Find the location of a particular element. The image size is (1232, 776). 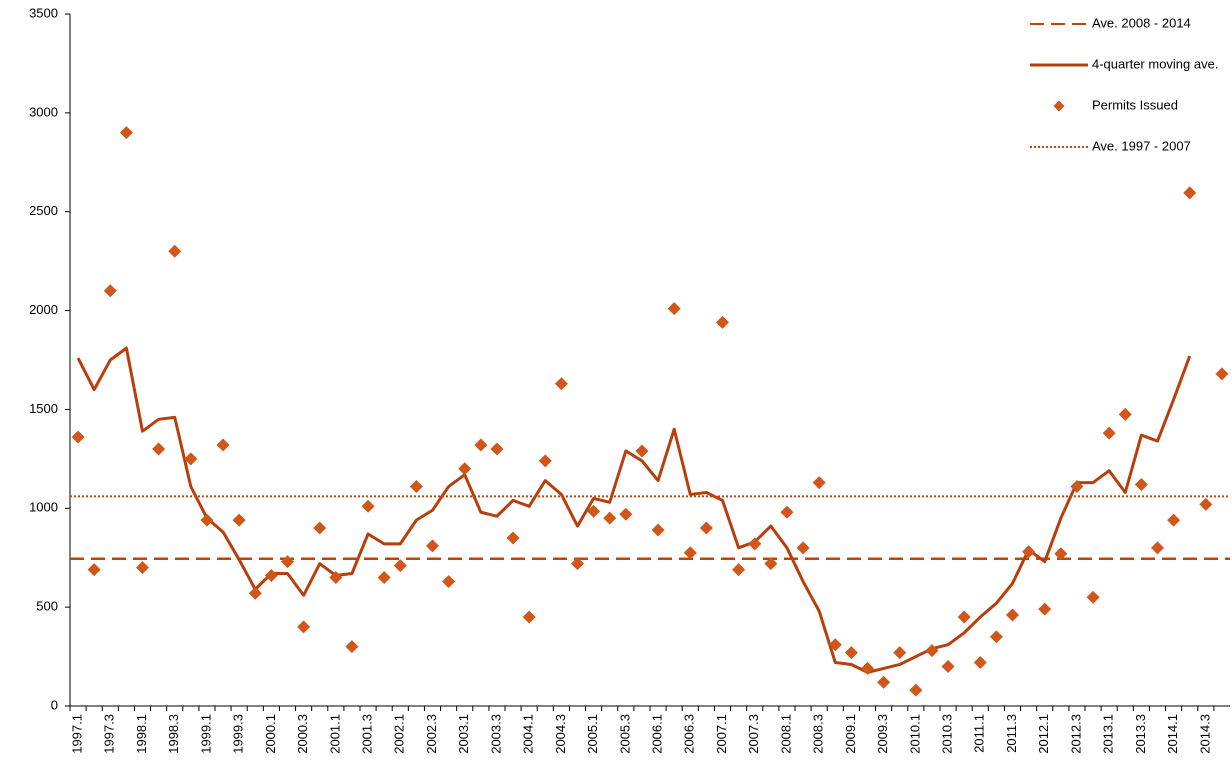

x-tick-label: 2006.3 is located at coordinates (689, 734).